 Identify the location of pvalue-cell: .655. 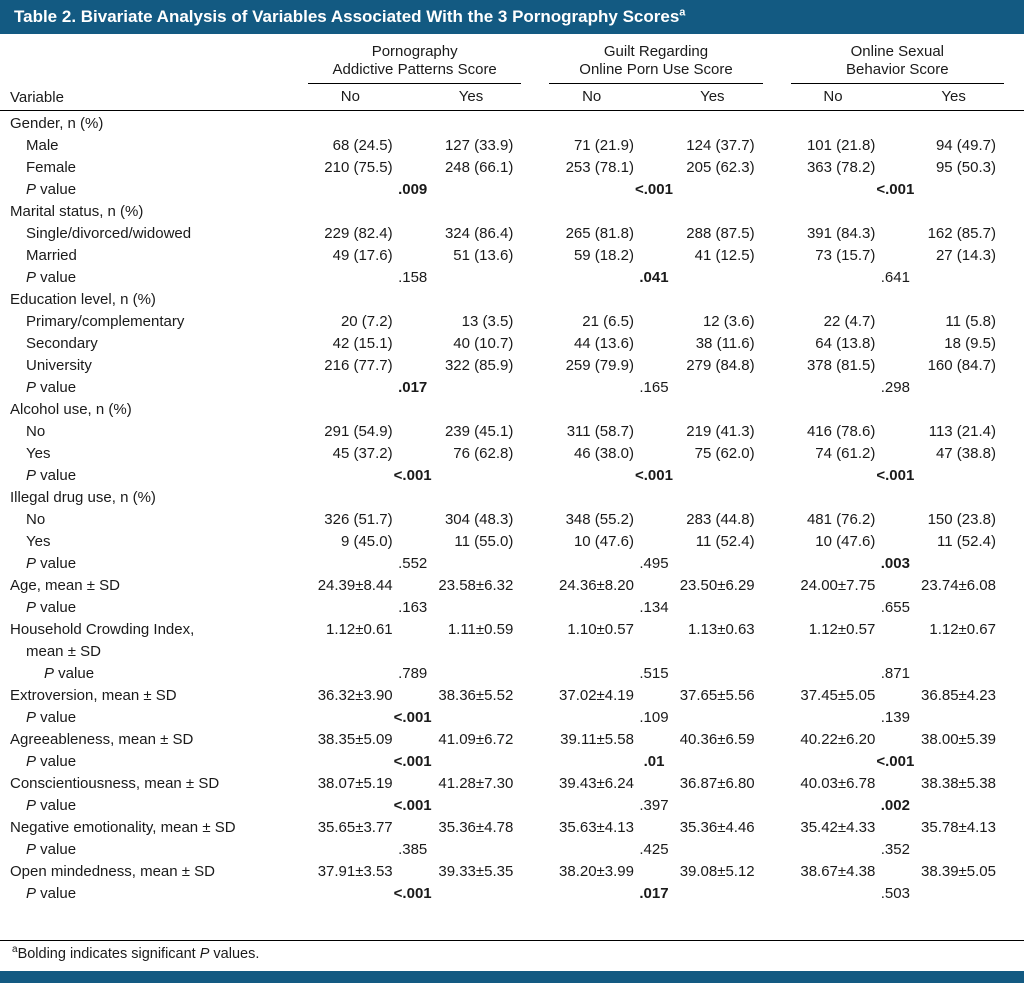
(895, 607).